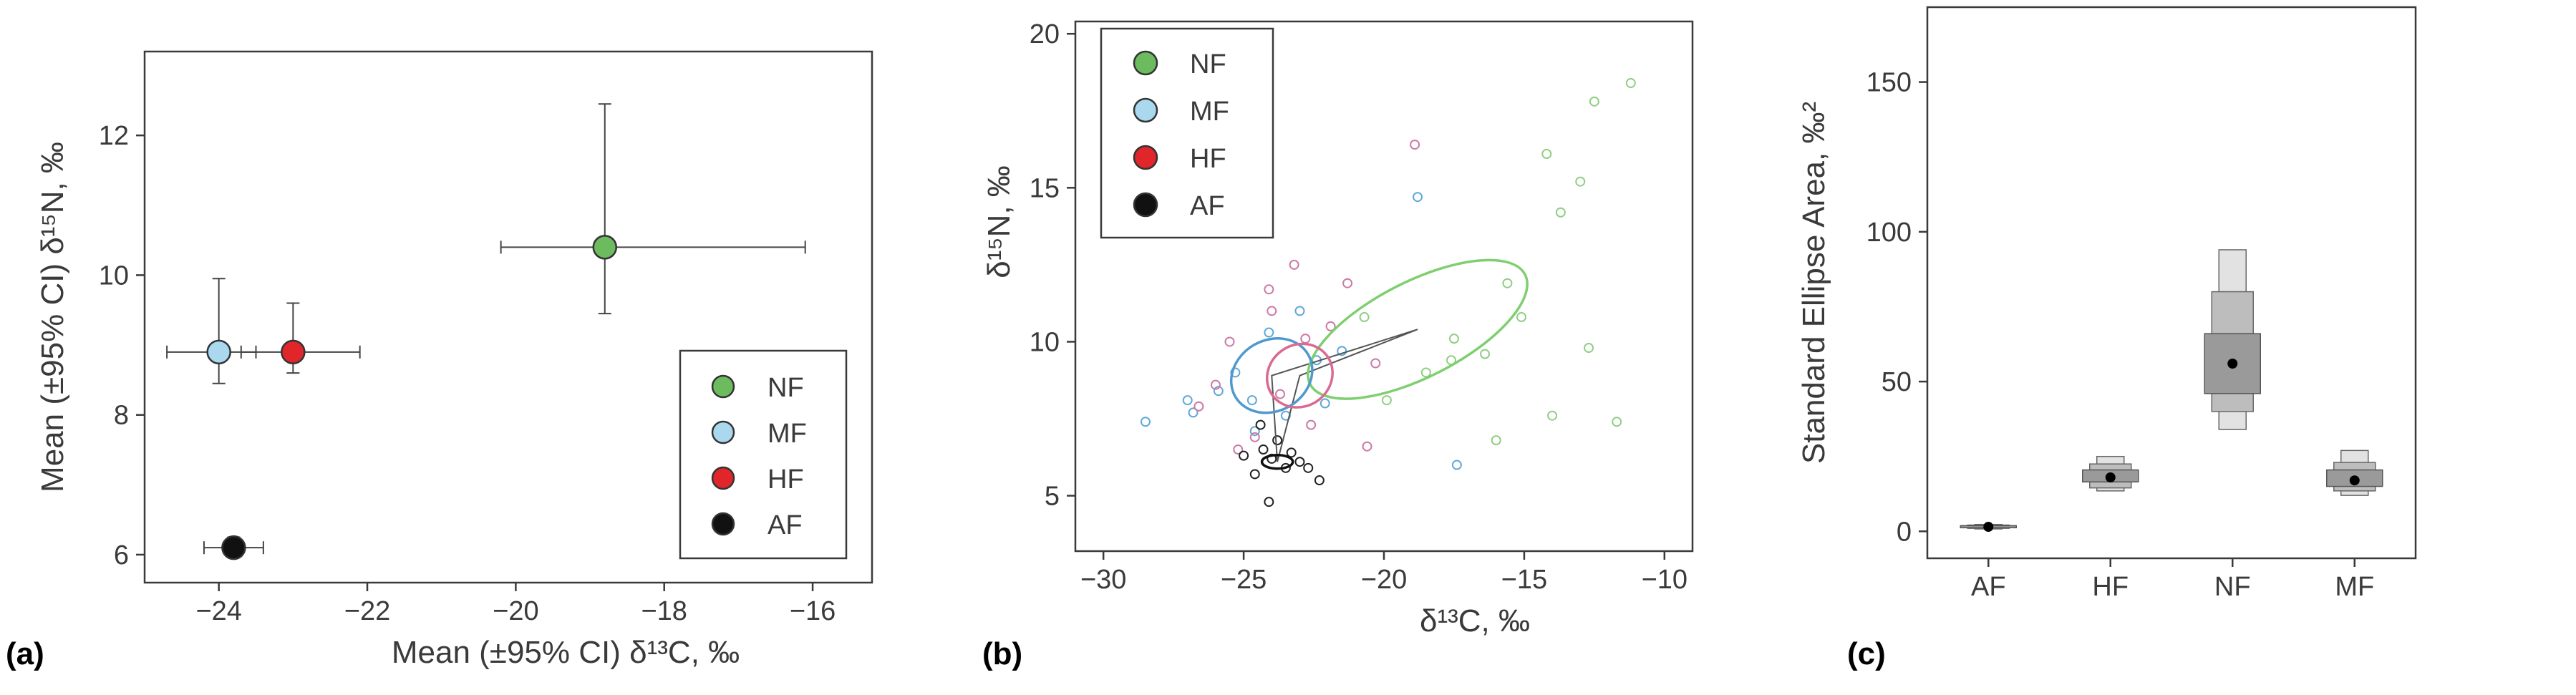  Describe the element at coordinates (2233, 587) in the screenshot. I see `x-tick-label-nf: NF` at that location.